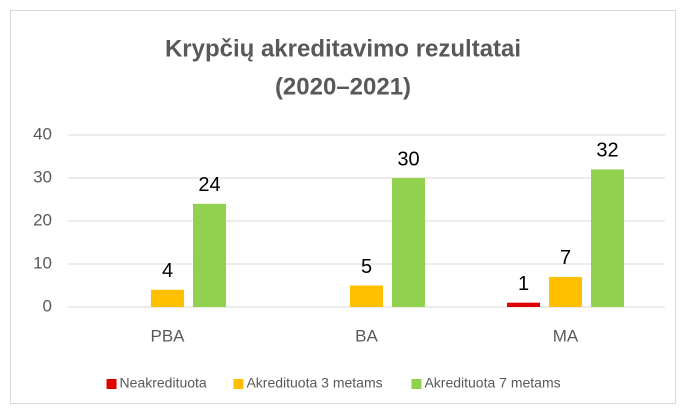  Describe the element at coordinates (167, 335) in the screenshot. I see `x-tick-label: PBA` at that location.